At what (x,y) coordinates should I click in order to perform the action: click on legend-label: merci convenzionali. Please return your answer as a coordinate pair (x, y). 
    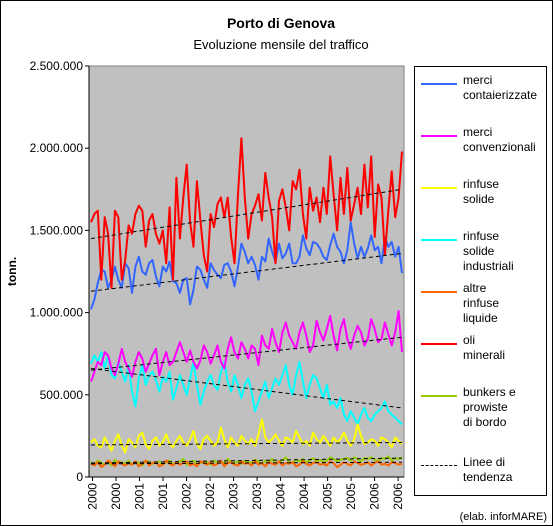
    Looking at the image, I should click on (499, 139).